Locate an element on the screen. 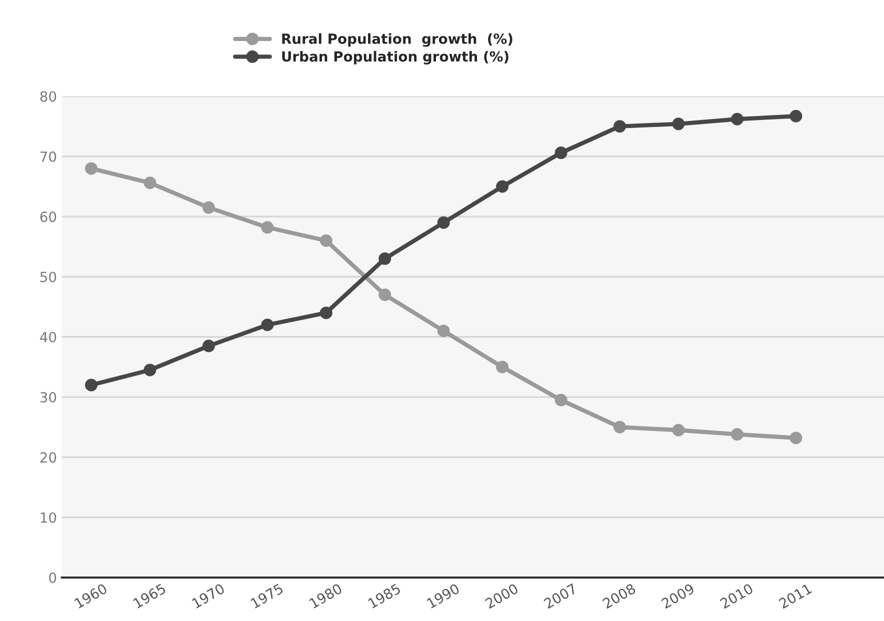 The width and height of the screenshot is (884, 621). y-tick-label: 40 is located at coordinates (48, 337).